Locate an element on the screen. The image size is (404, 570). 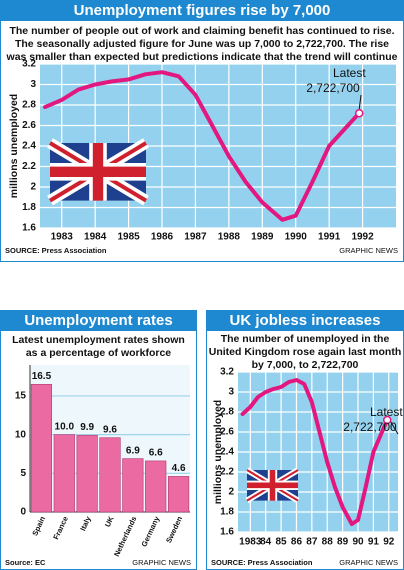
x-tick-label: 84 is located at coordinates (266, 542).